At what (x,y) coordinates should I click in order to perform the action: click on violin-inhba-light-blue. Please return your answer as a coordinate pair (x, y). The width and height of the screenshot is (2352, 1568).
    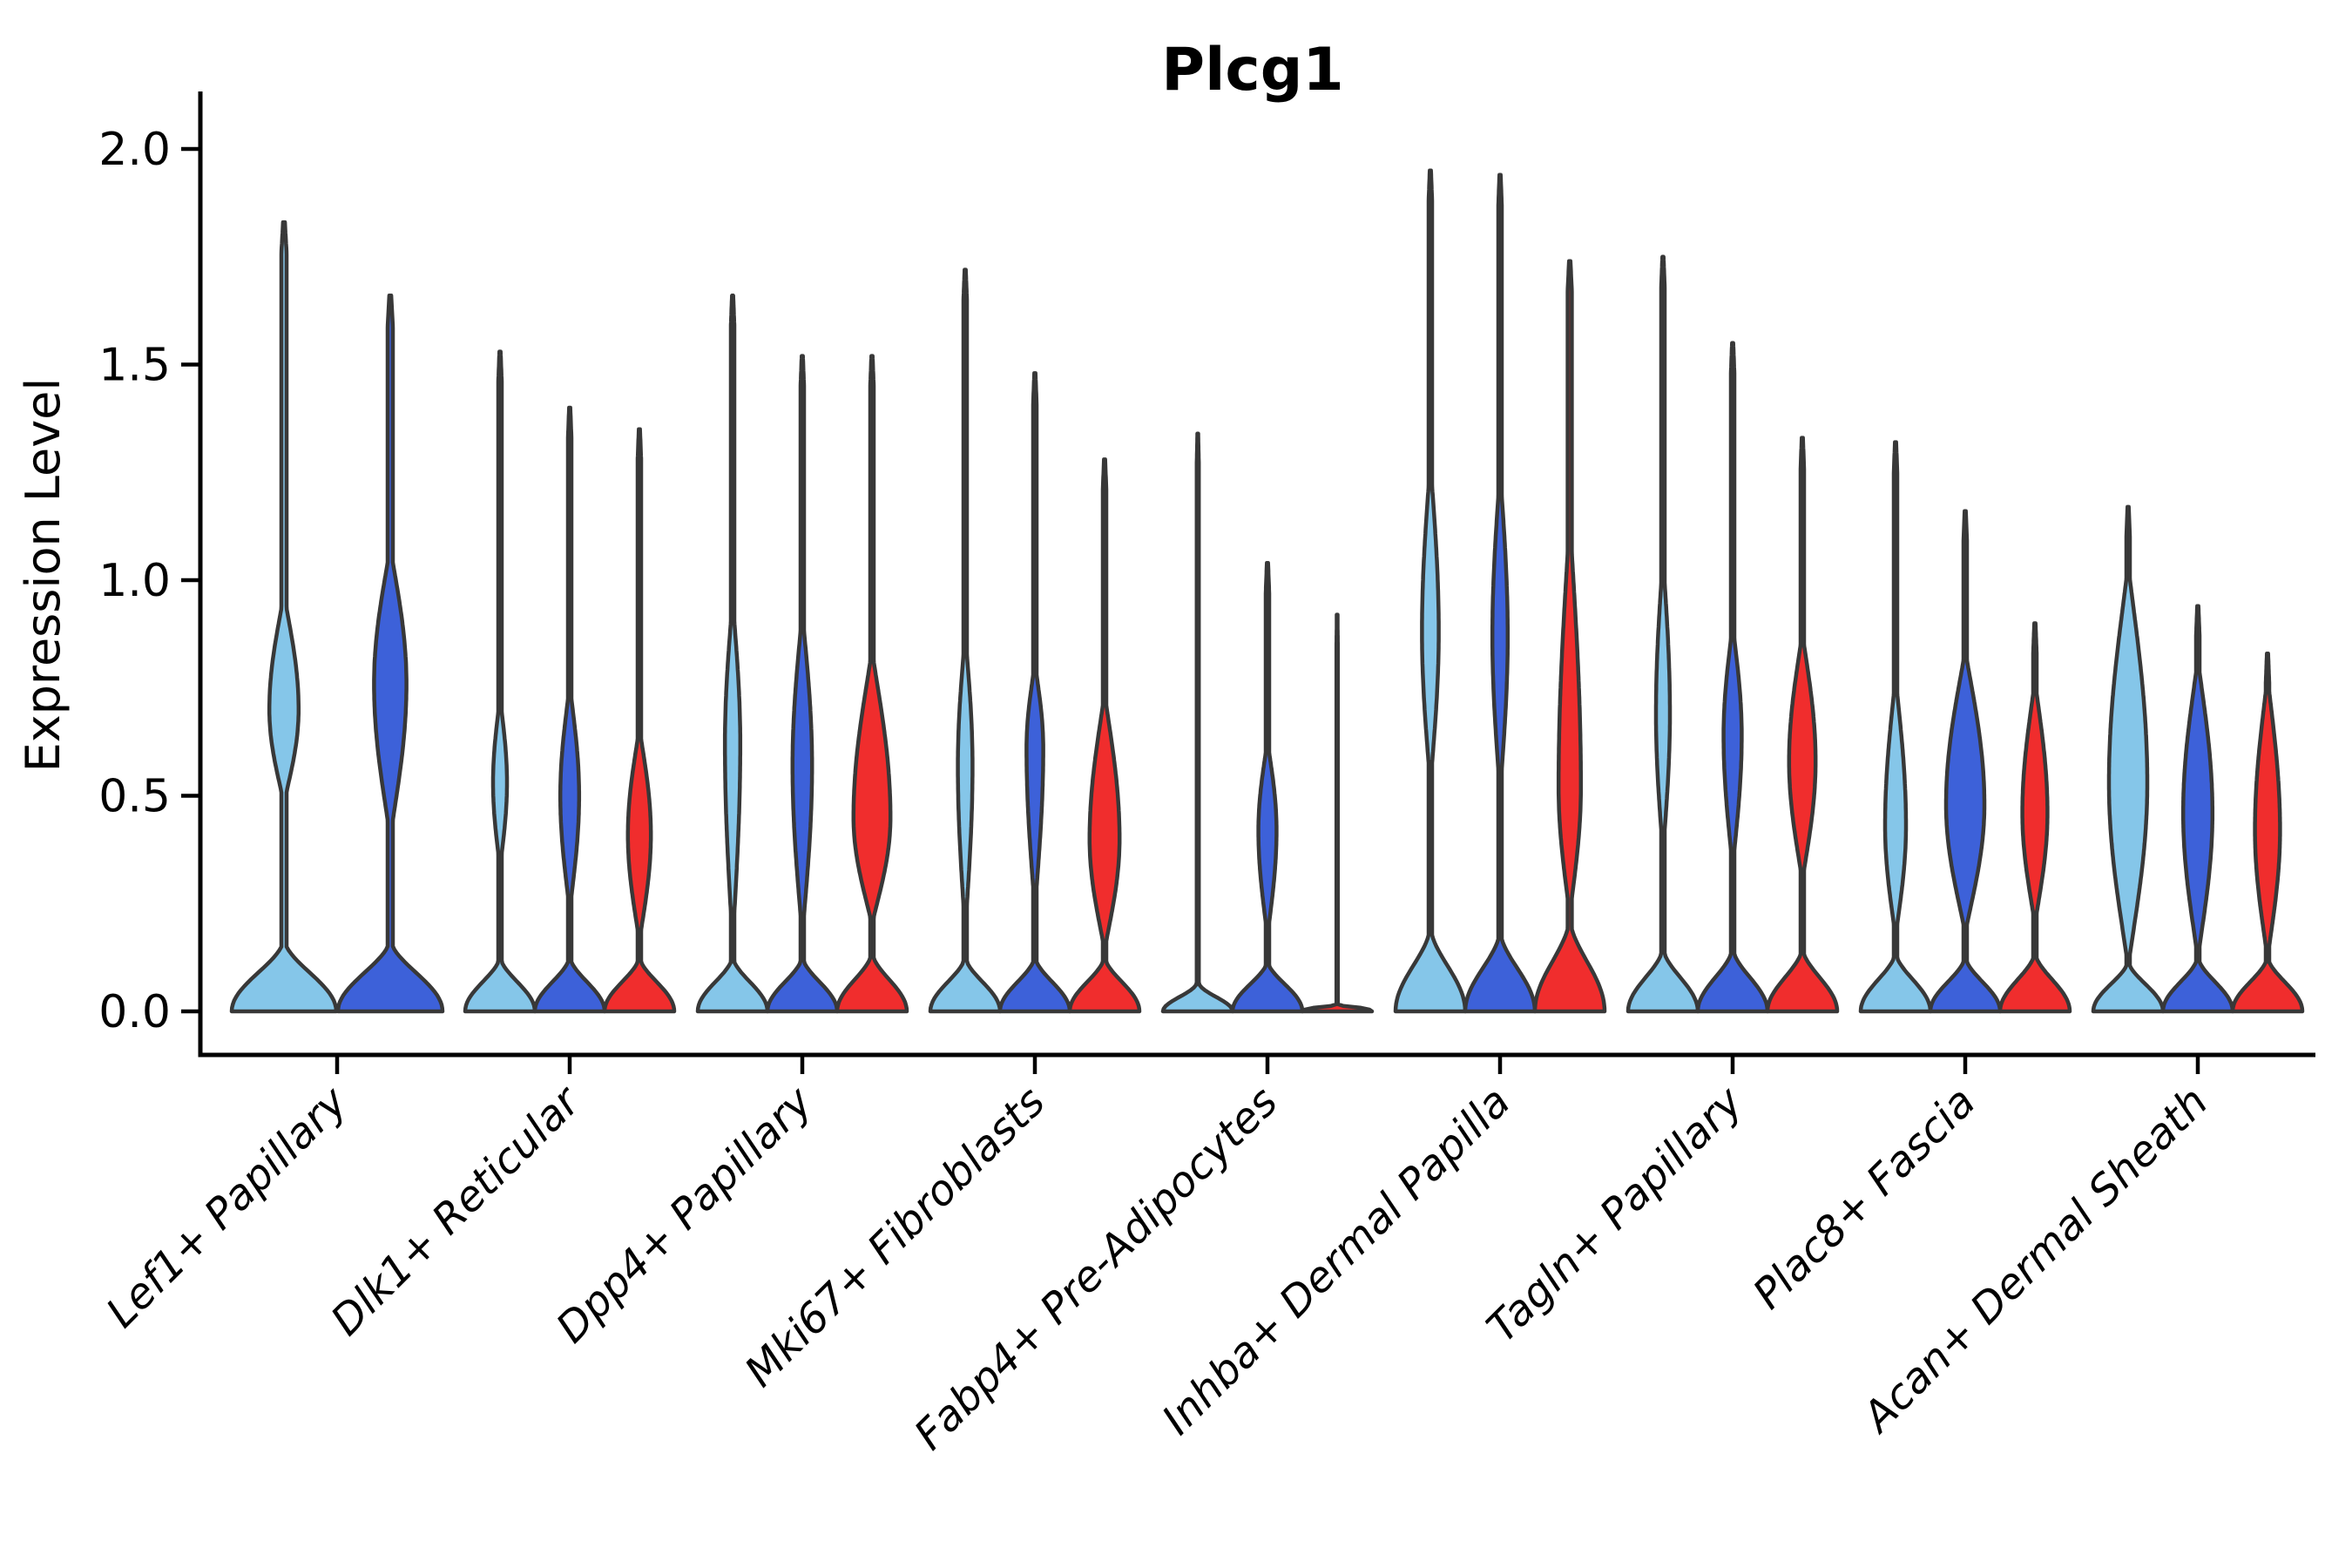
    Looking at the image, I should click on (1430, 591).